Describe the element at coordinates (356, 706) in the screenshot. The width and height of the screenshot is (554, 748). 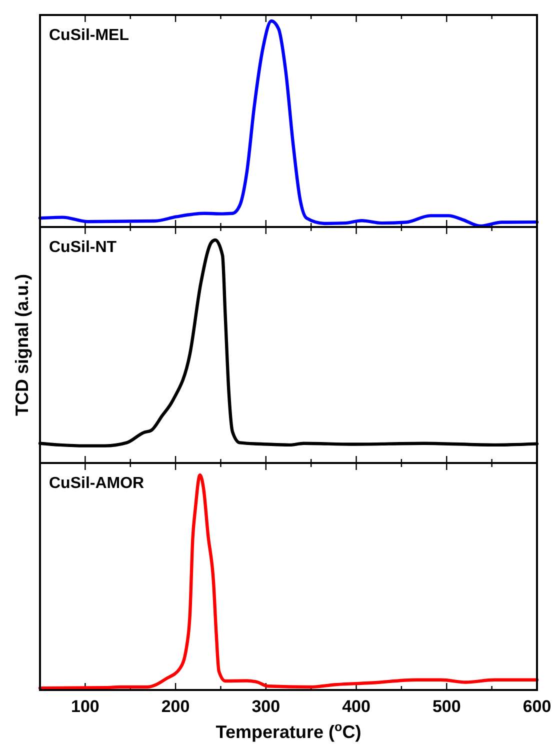
I see `x-tick-label: 400` at that location.